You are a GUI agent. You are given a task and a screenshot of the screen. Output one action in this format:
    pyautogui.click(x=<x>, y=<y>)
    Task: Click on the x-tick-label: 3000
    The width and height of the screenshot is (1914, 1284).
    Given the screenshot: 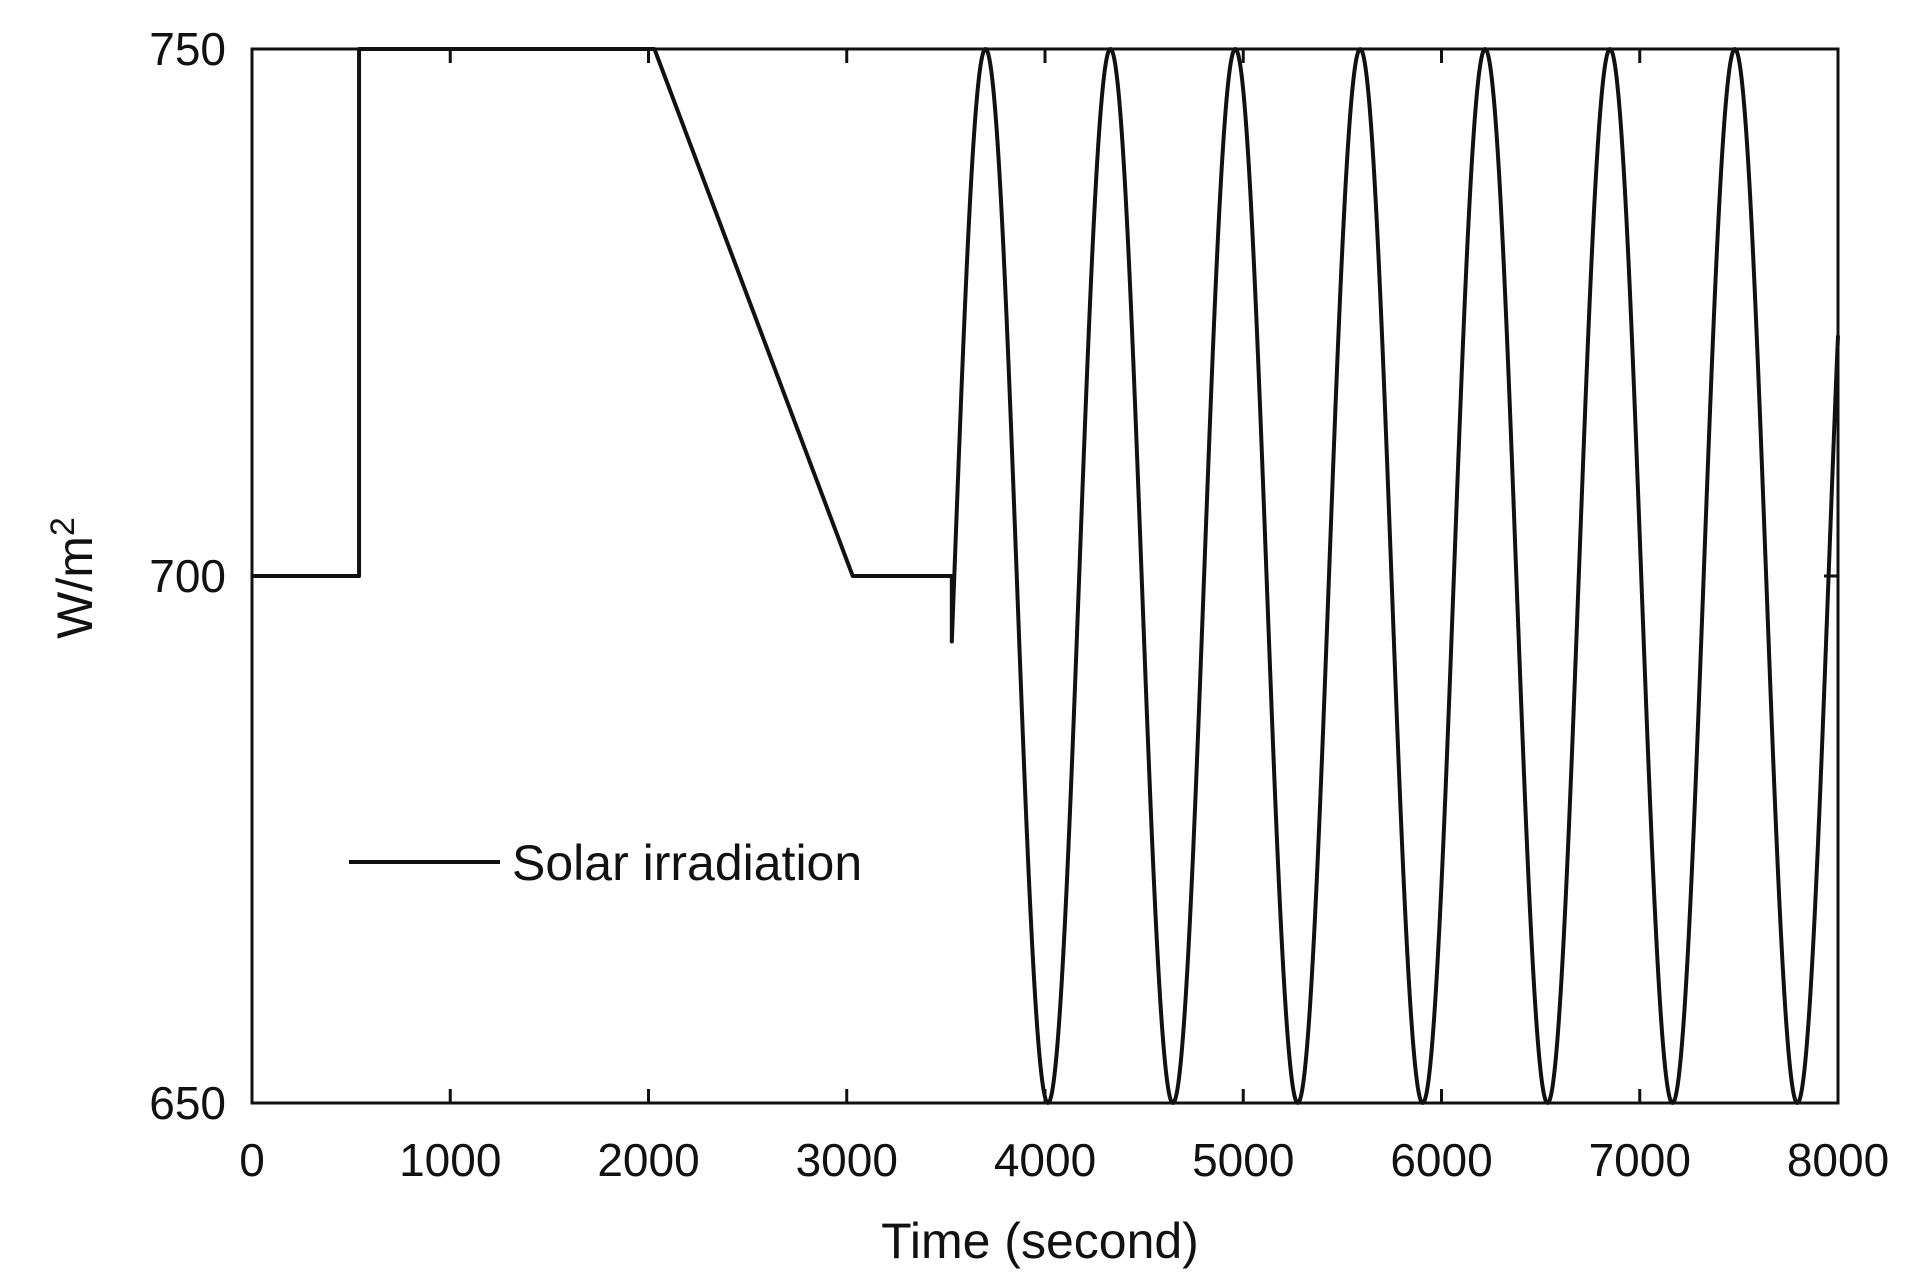 What is the action you would take?
    pyautogui.click(x=847, y=1160)
    